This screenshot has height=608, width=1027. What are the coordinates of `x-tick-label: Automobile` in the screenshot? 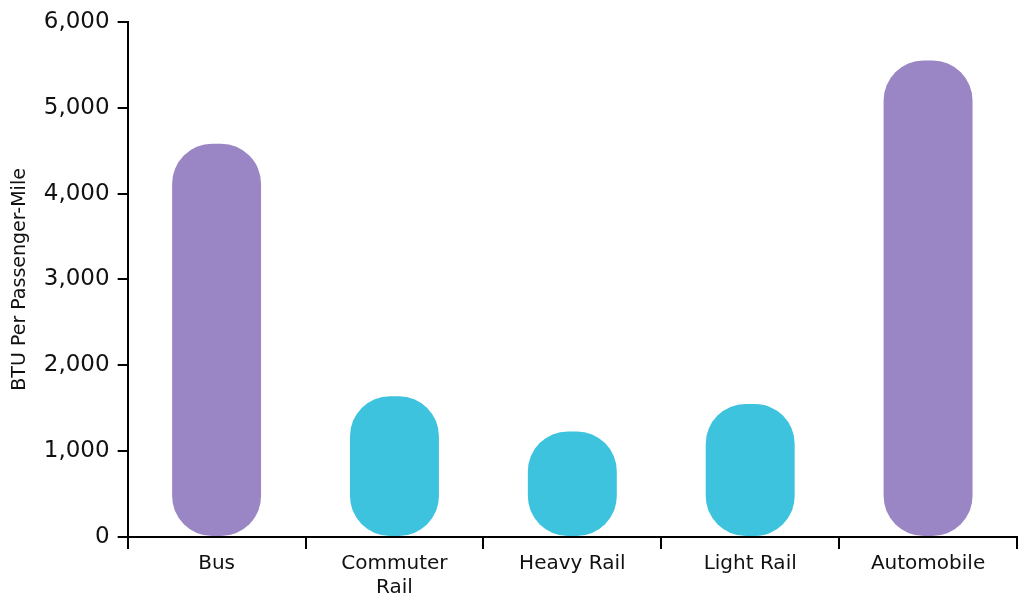 It's located at (928, 562).